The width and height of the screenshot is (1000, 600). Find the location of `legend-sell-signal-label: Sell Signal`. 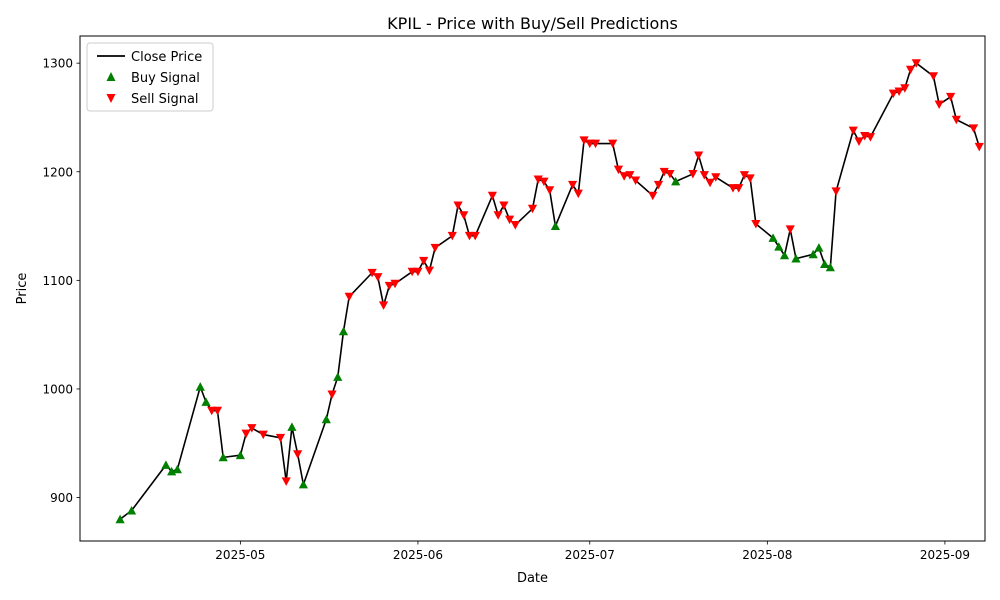

legend-sell-signal-label: Sell Signal is located at coordinates (165, 99).